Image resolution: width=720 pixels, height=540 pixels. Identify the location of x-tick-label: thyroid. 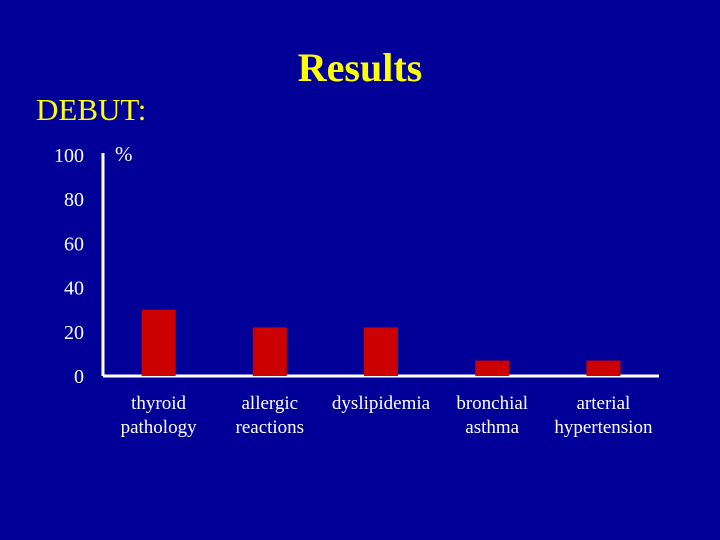
(158, 403).